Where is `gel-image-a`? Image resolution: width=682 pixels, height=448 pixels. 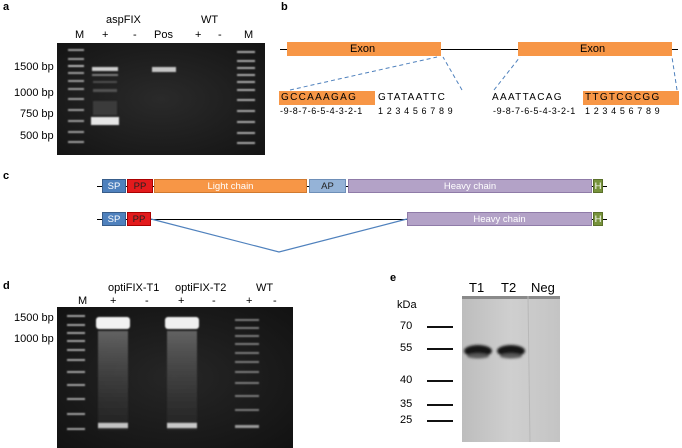
gel-image-a is located at coordinates (161, 99).